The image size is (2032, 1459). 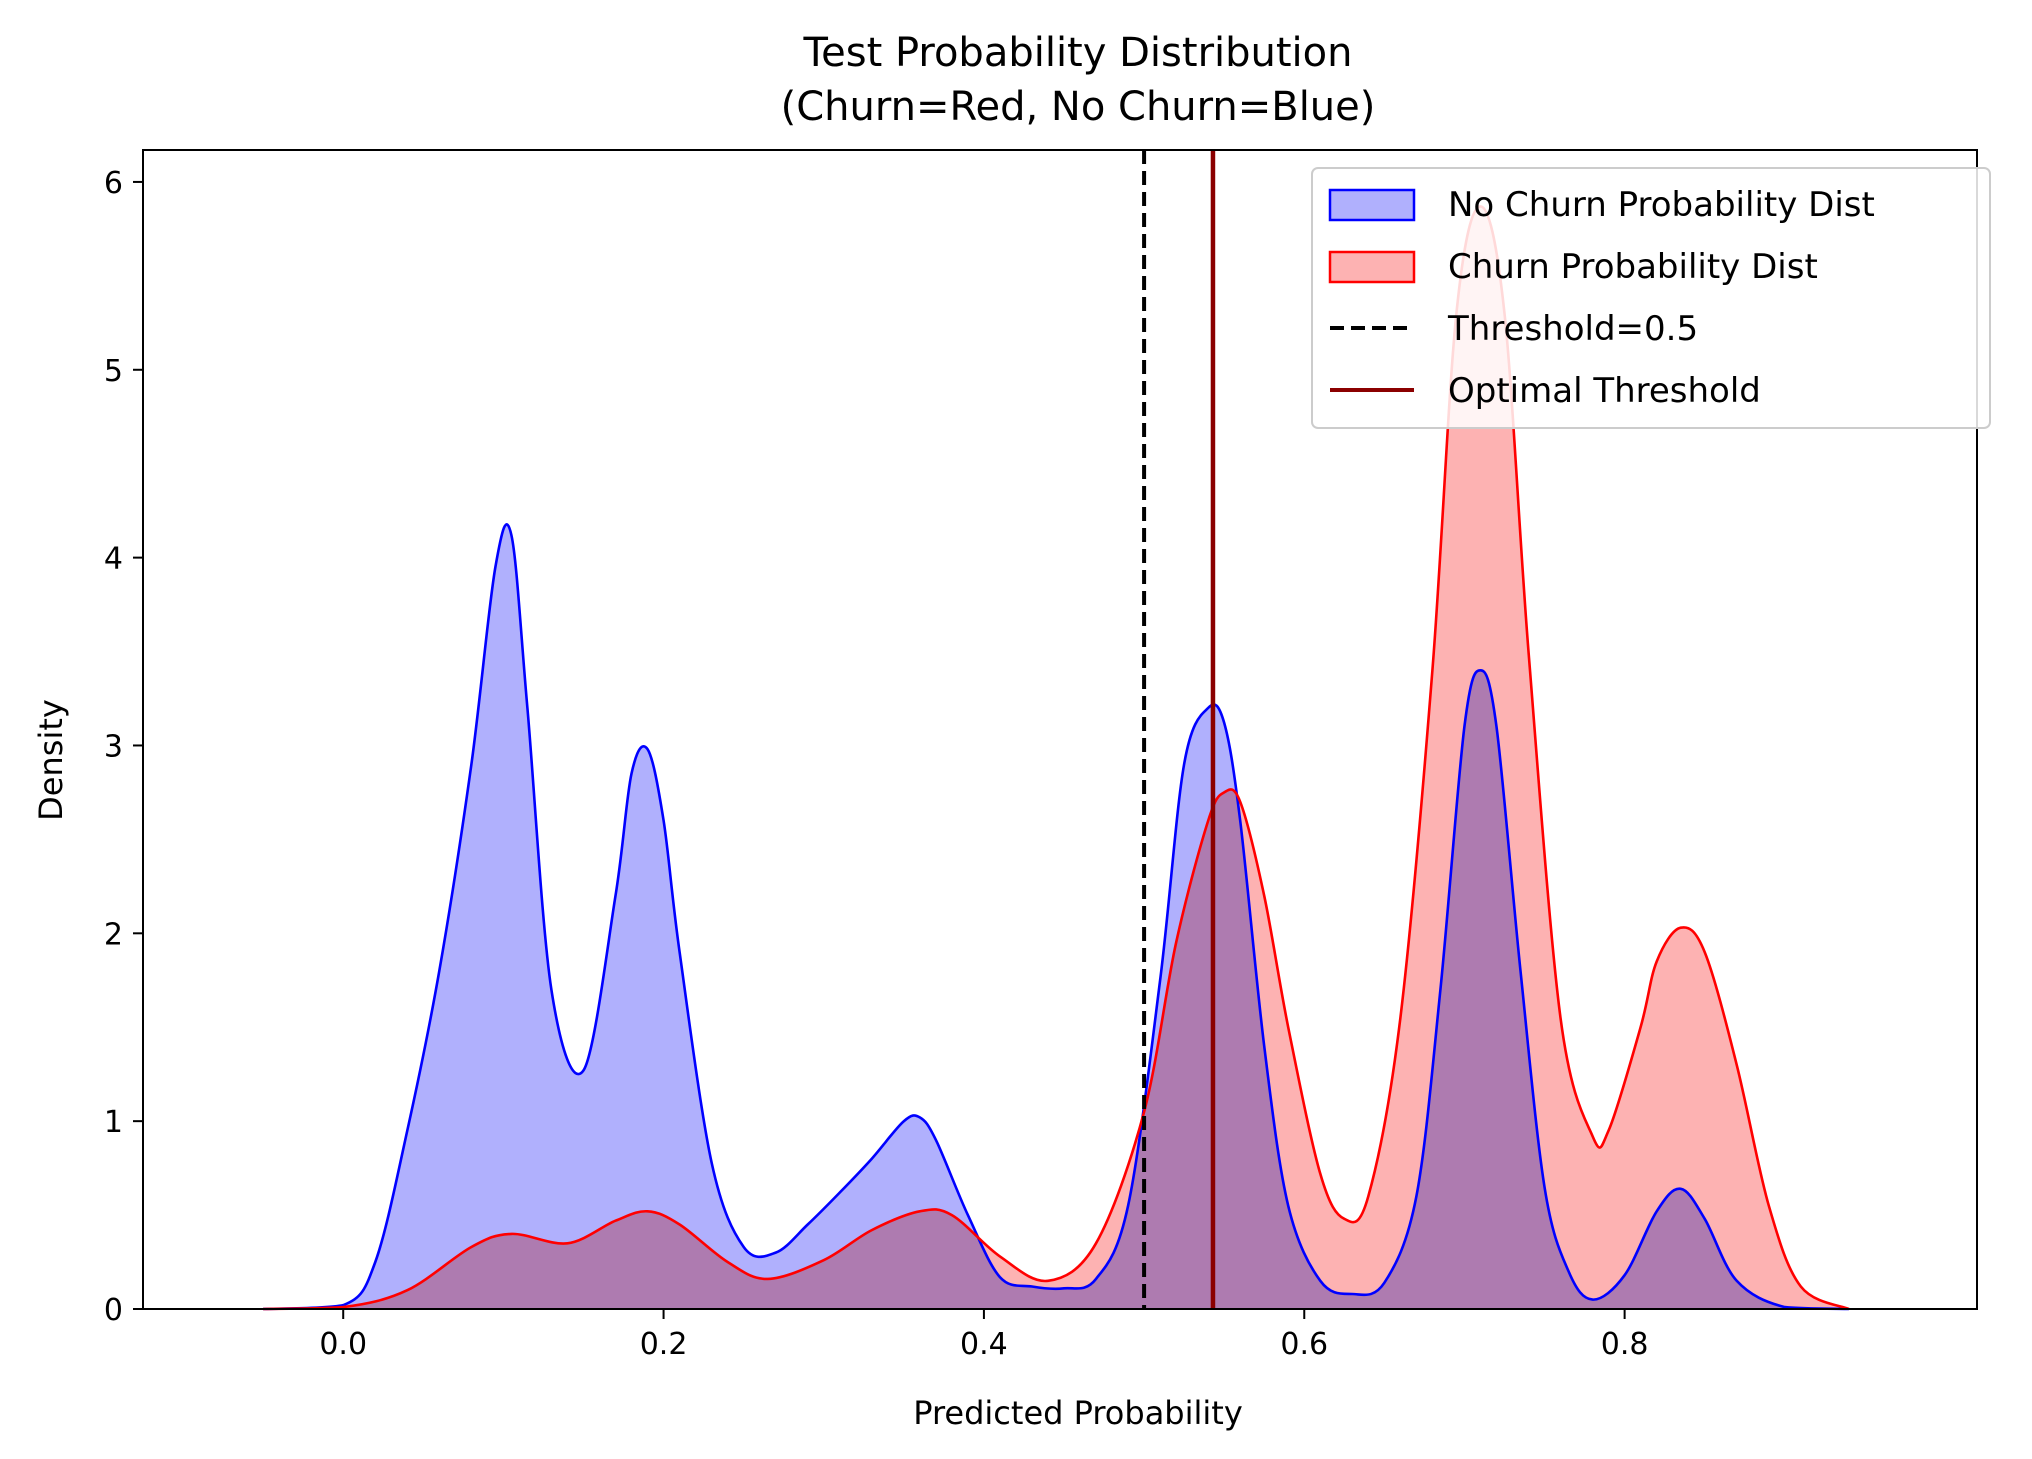 I want to click on x-tick-label-3: 0.6, so click(x=1304, y=1344).